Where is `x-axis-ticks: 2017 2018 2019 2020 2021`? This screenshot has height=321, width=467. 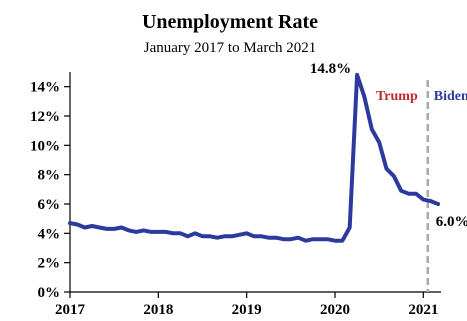 x-axis-ticks: 2017 2018 2019 2020 2021 is located at coordinates (246, 305).